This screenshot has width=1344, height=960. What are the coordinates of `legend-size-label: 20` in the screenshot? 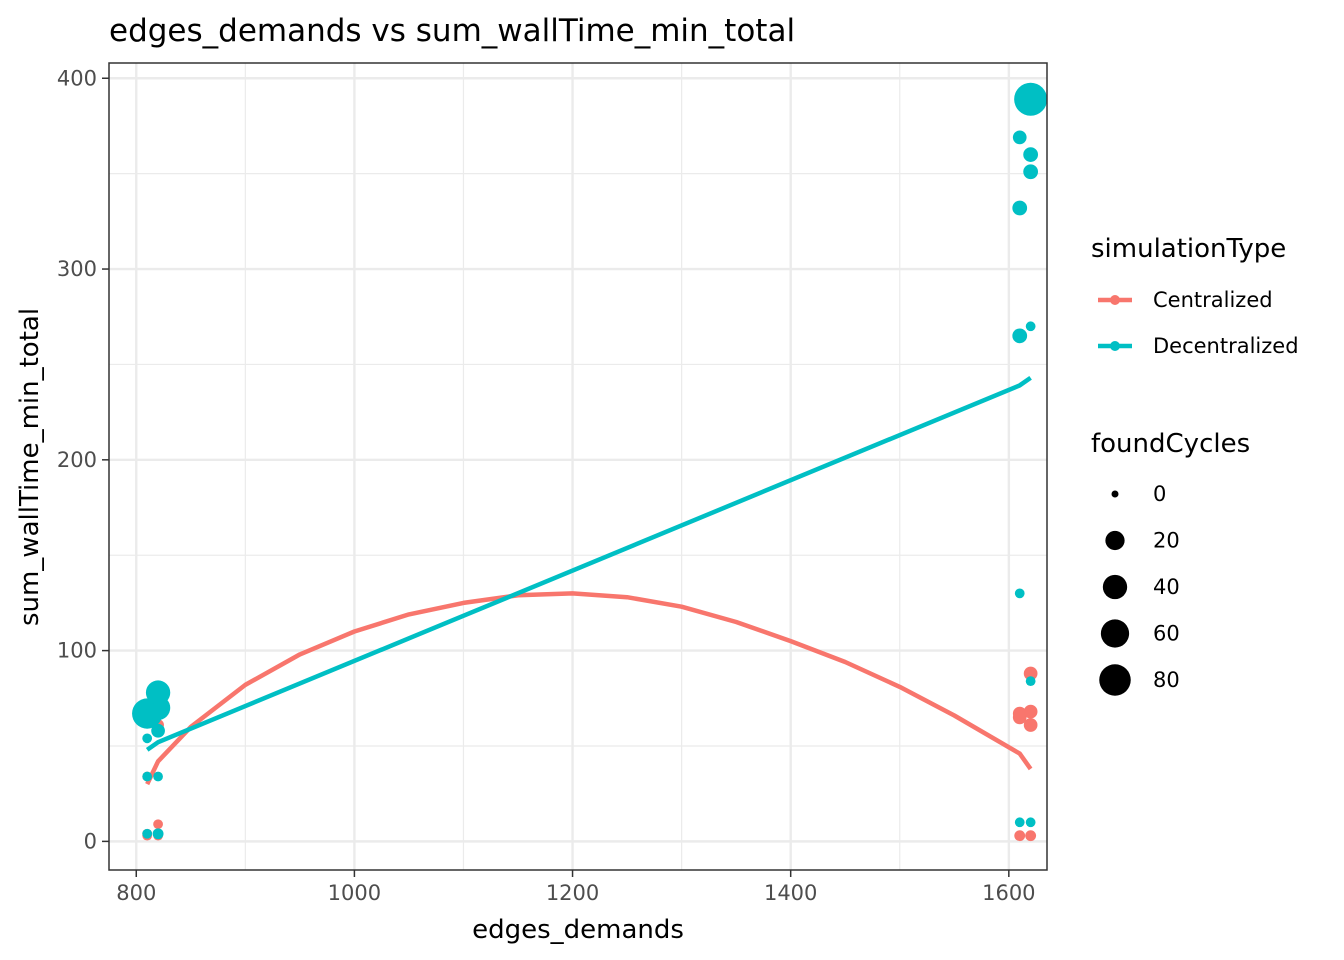 It's located at (1166, 541).